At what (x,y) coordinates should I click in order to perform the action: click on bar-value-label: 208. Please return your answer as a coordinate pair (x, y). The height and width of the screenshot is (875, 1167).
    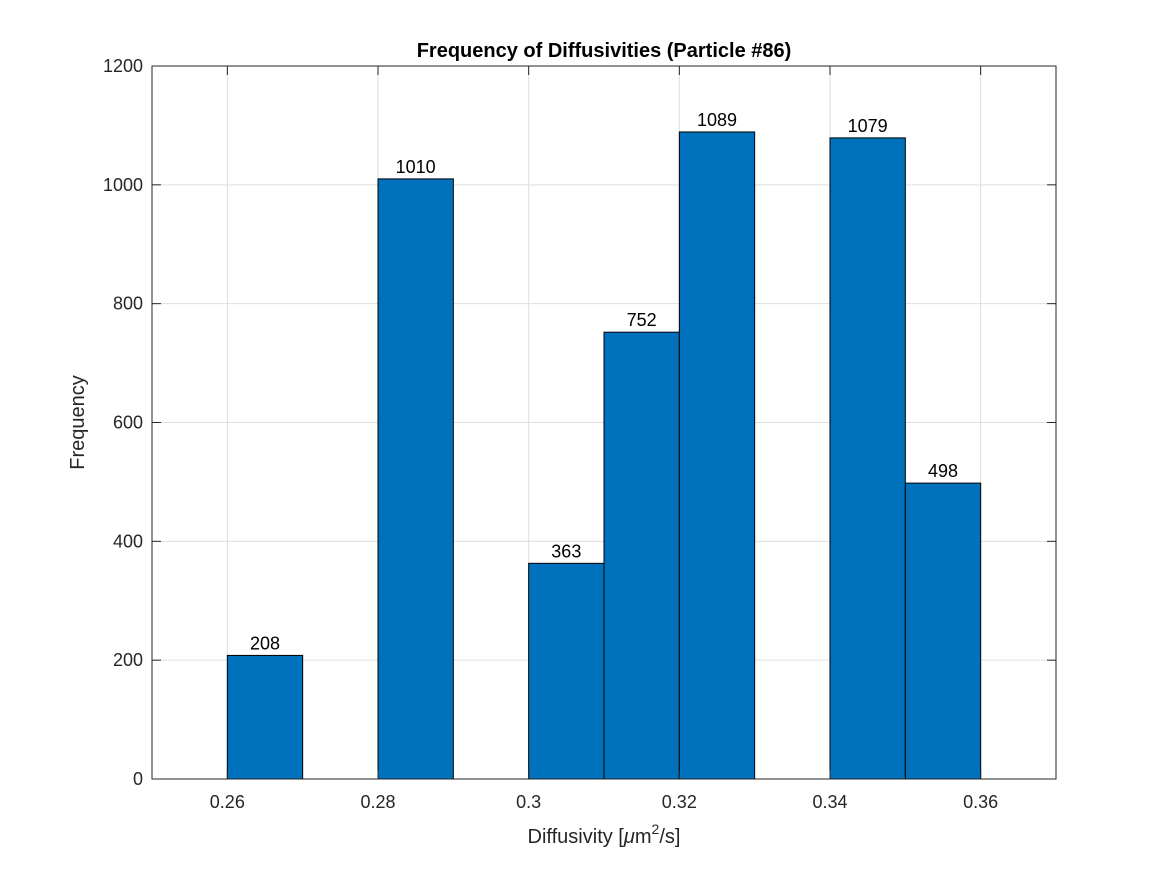
    Looking at the image, I should click on (265, 643).